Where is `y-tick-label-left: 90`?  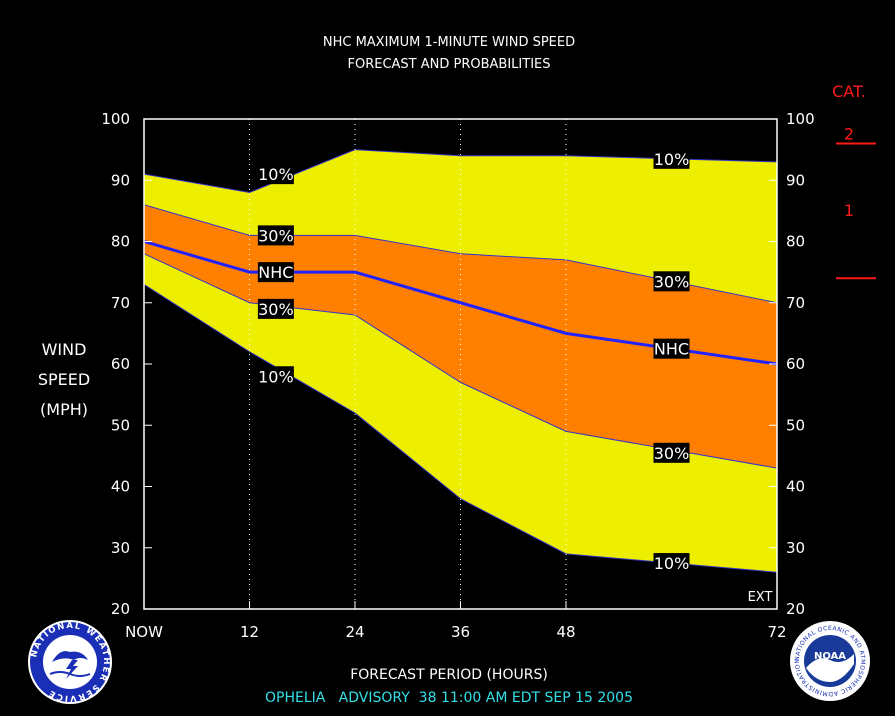
y-tick-label-left: 90 is located at coordinates (120, 180).